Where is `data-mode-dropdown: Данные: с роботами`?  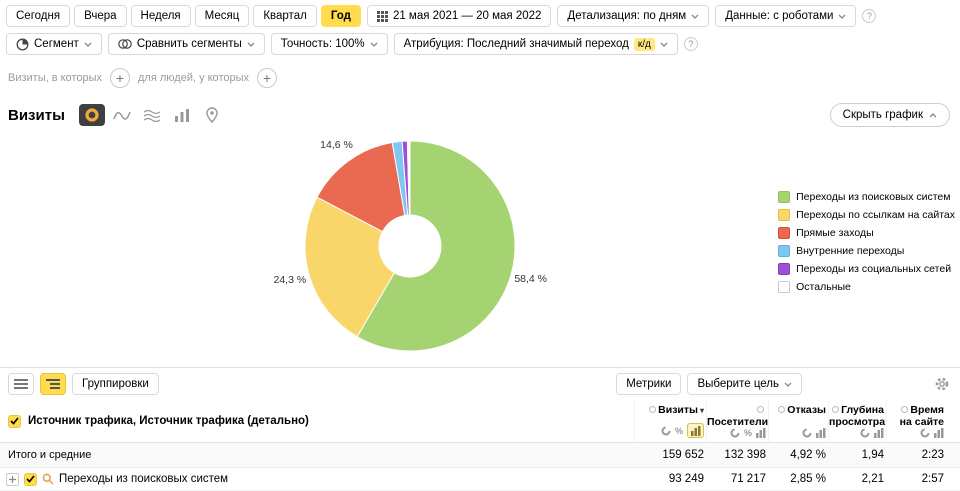 data-mode-dropdown: Данные: с роботами is located at coordinates (786, 16).